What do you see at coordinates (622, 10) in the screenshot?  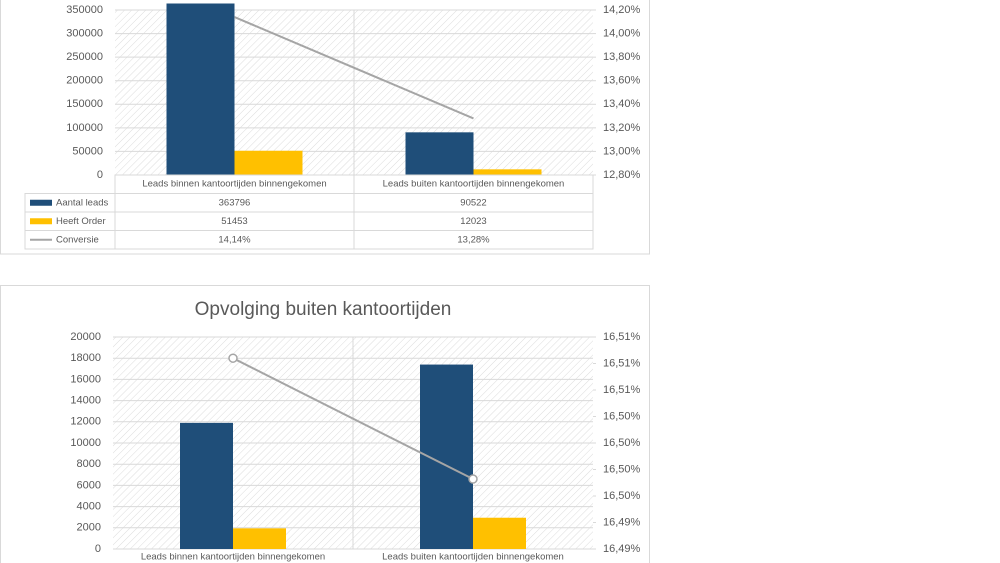 I see `y2-tick-label: 14,20%` at bounding box center [622, 10].